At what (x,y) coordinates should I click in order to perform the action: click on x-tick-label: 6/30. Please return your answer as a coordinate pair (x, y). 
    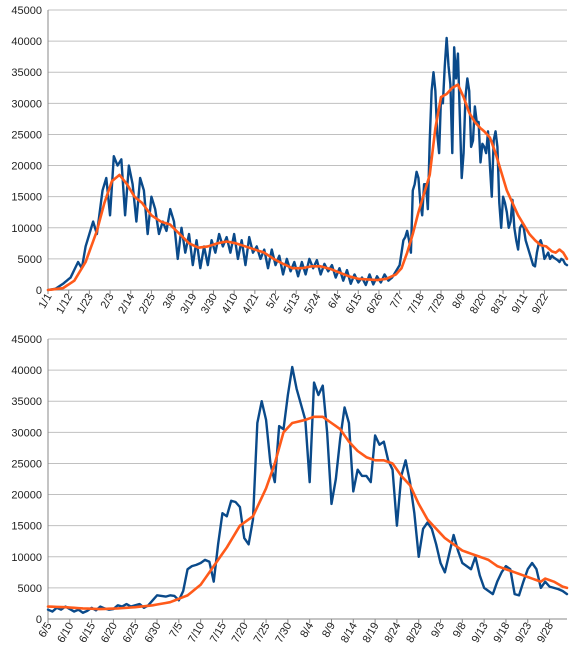
    Looking at the image, I should click on (153, 633).